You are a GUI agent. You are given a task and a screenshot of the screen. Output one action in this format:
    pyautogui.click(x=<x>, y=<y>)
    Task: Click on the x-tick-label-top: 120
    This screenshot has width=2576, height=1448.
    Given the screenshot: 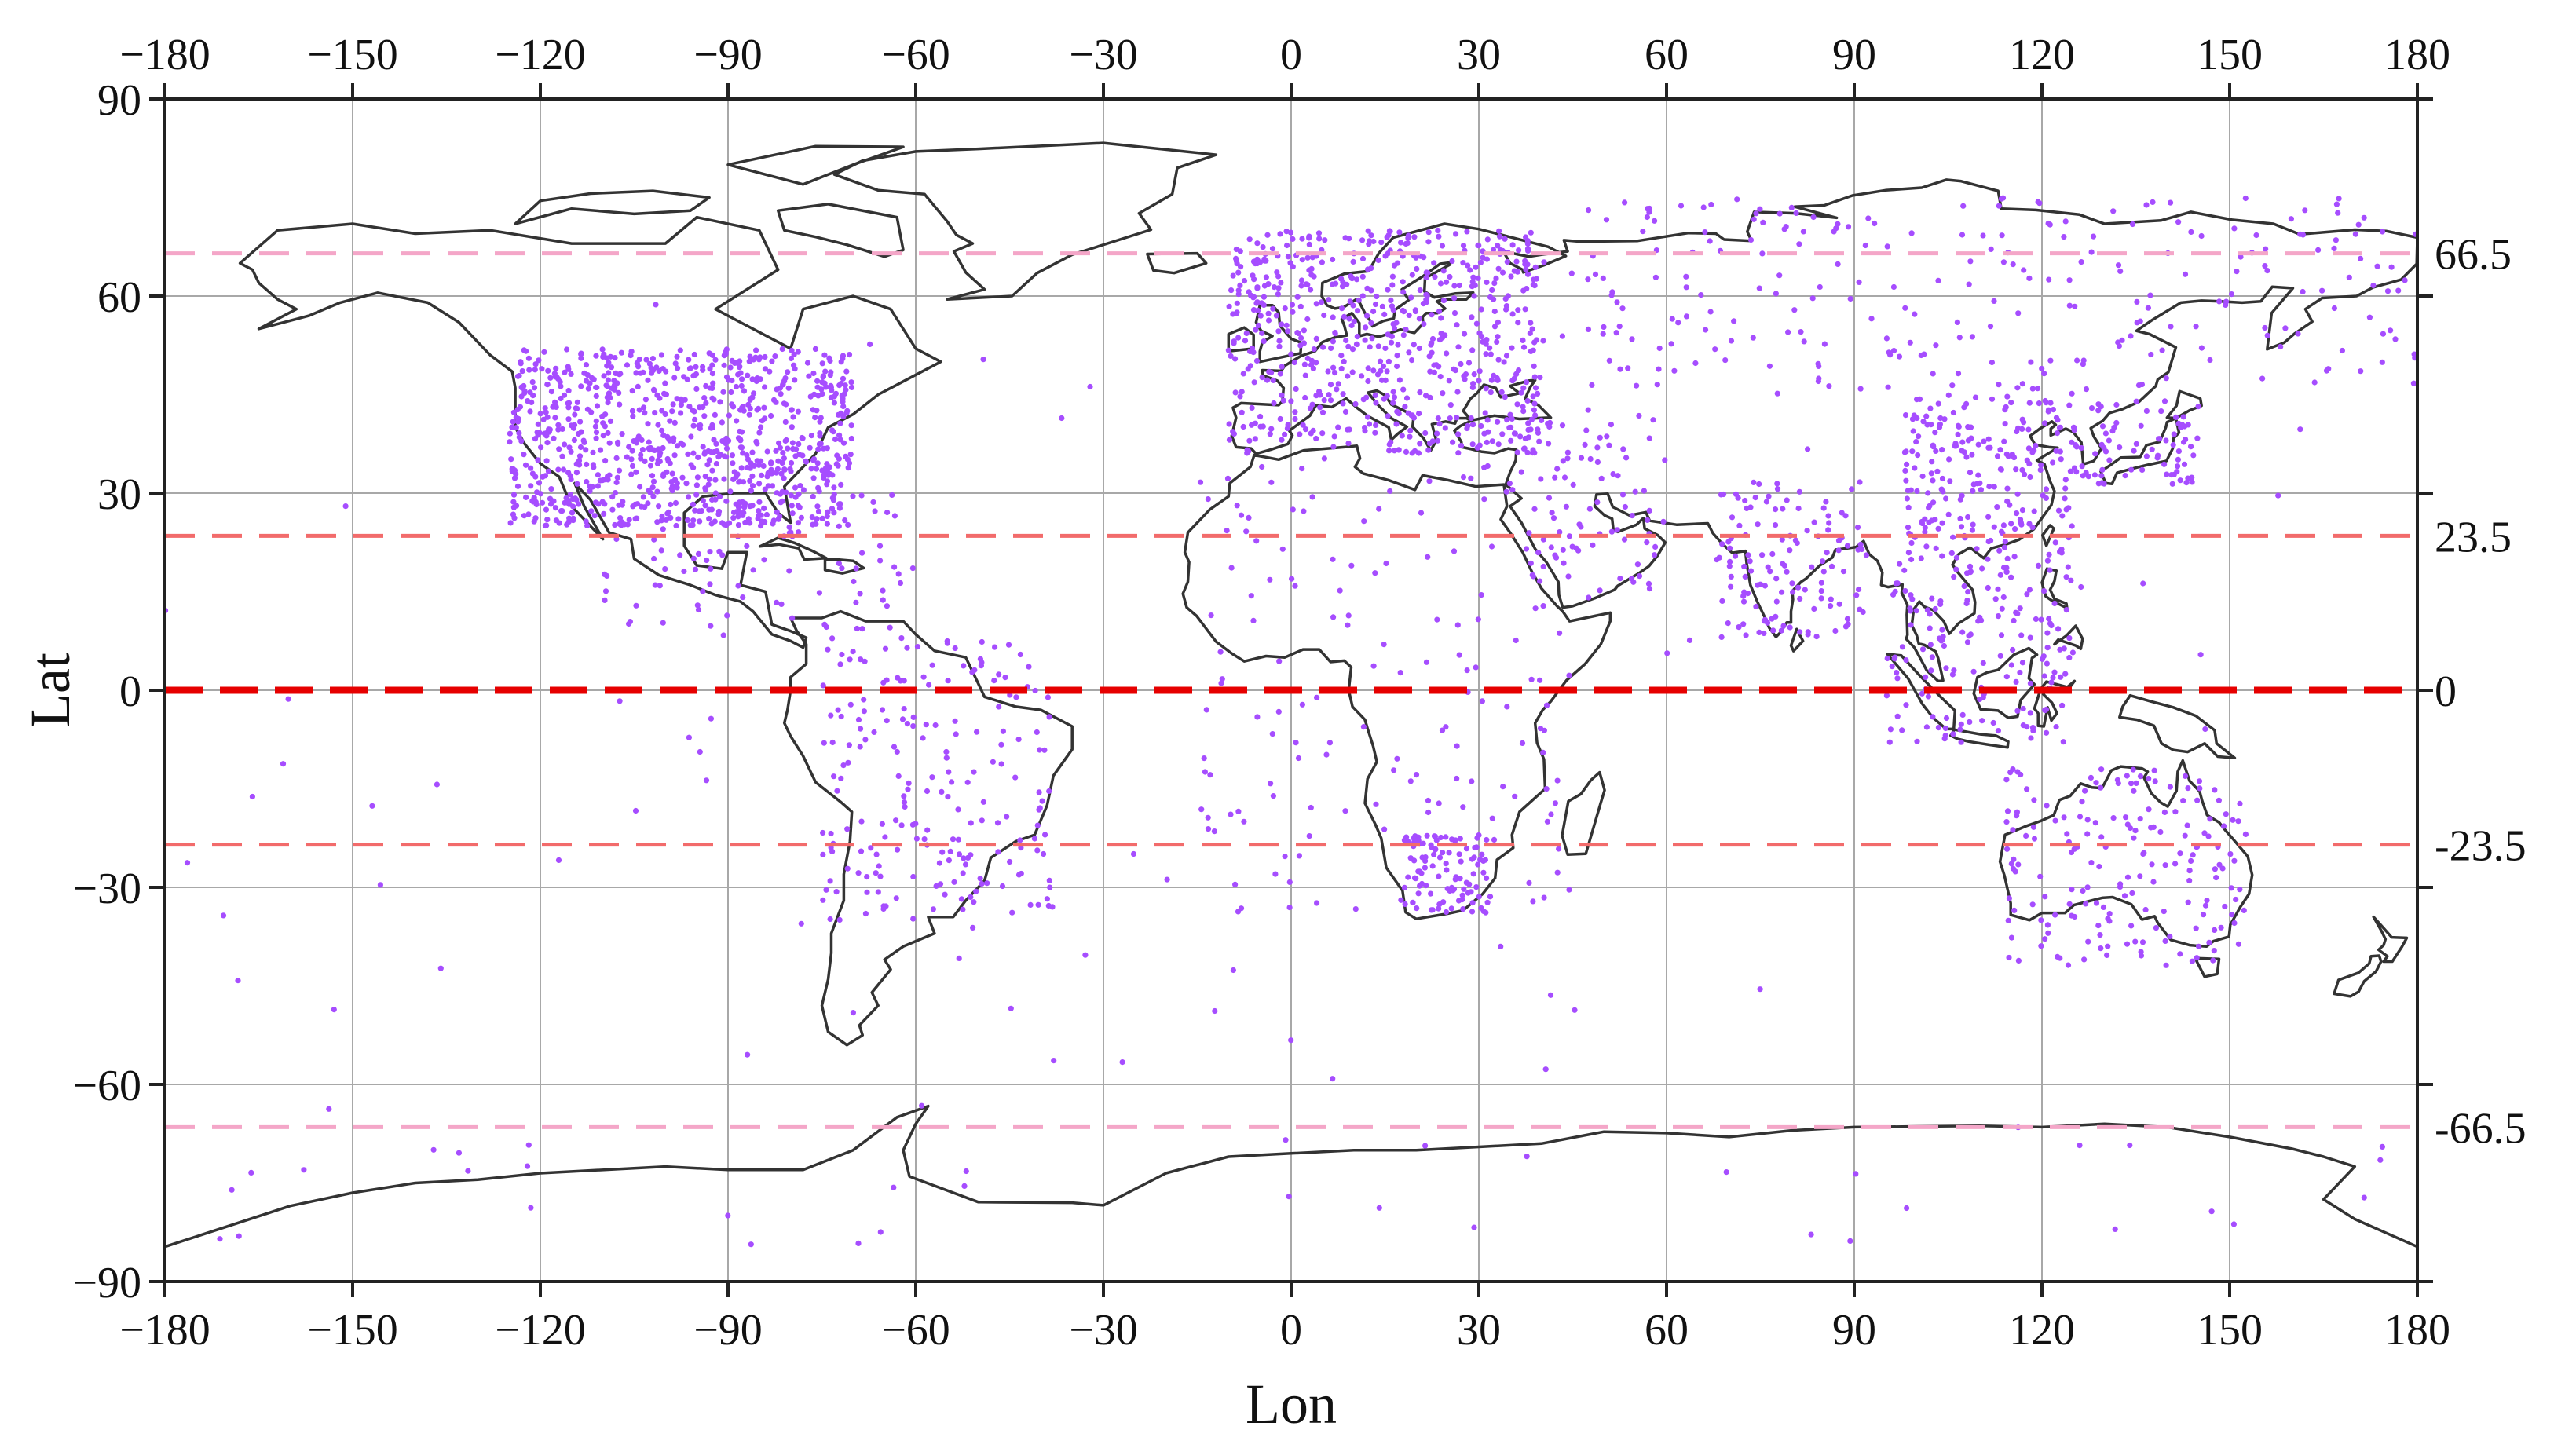 What is the action you would take?
    pyautogui.click(x=2042, y=55)
    